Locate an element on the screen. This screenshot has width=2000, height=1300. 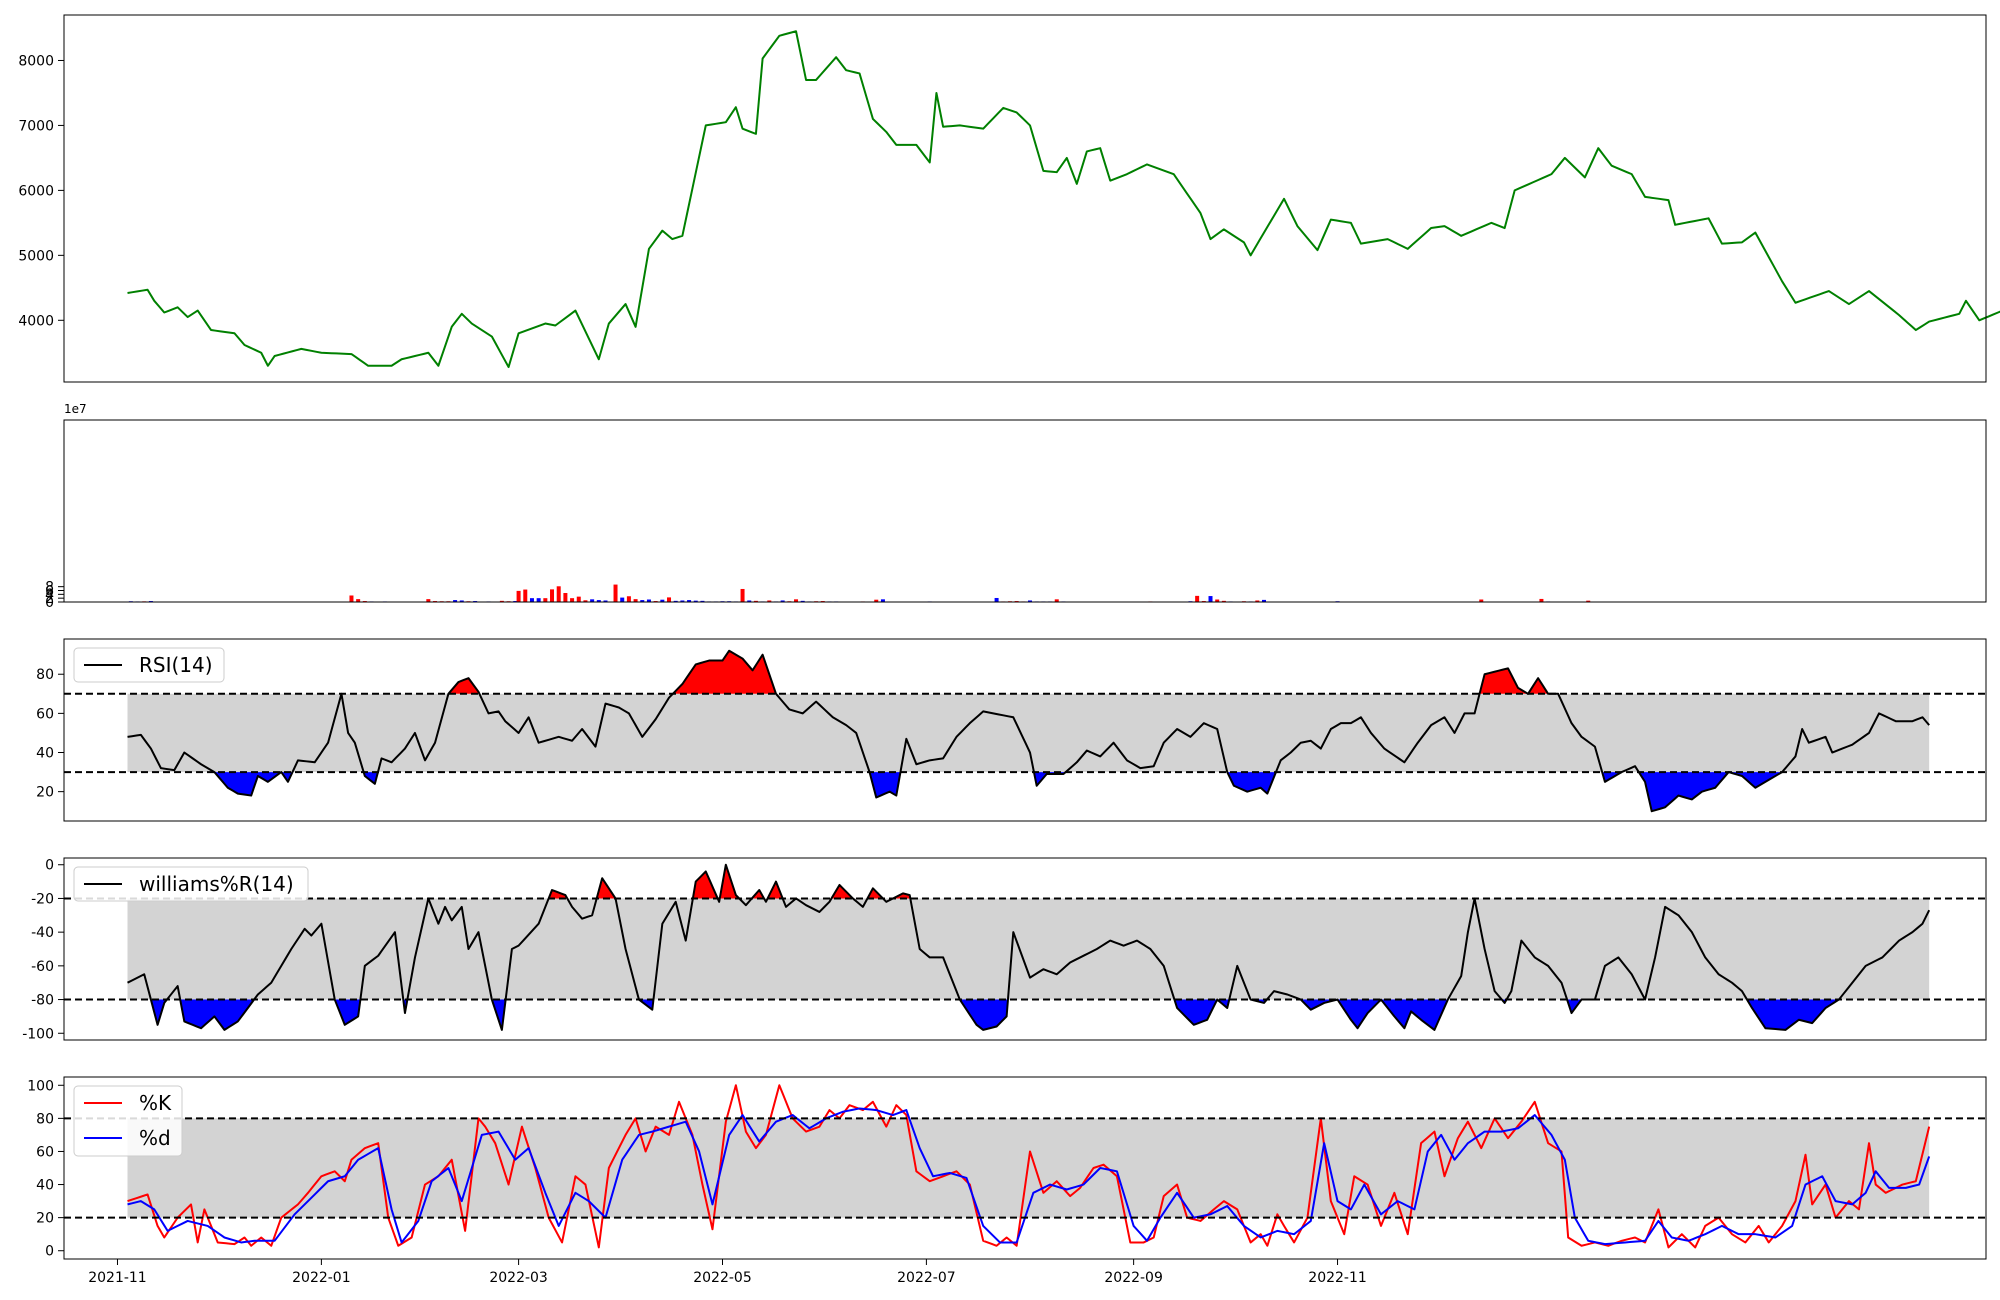
rsi-ytick-label: 60 is located at coordinates (45, 714).